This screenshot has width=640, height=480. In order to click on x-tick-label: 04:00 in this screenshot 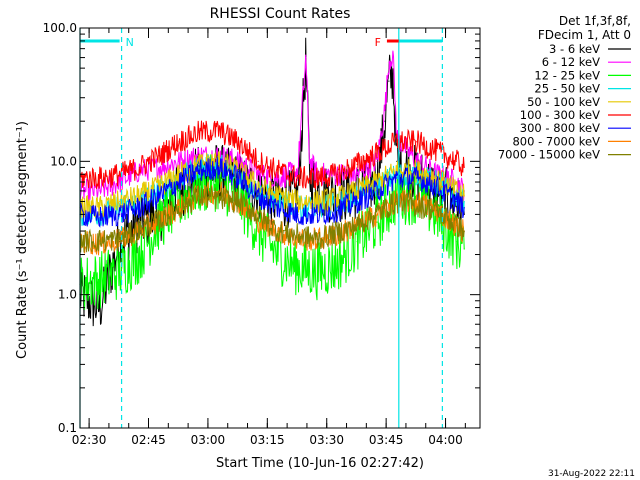, I will do `click(445, 440)`.